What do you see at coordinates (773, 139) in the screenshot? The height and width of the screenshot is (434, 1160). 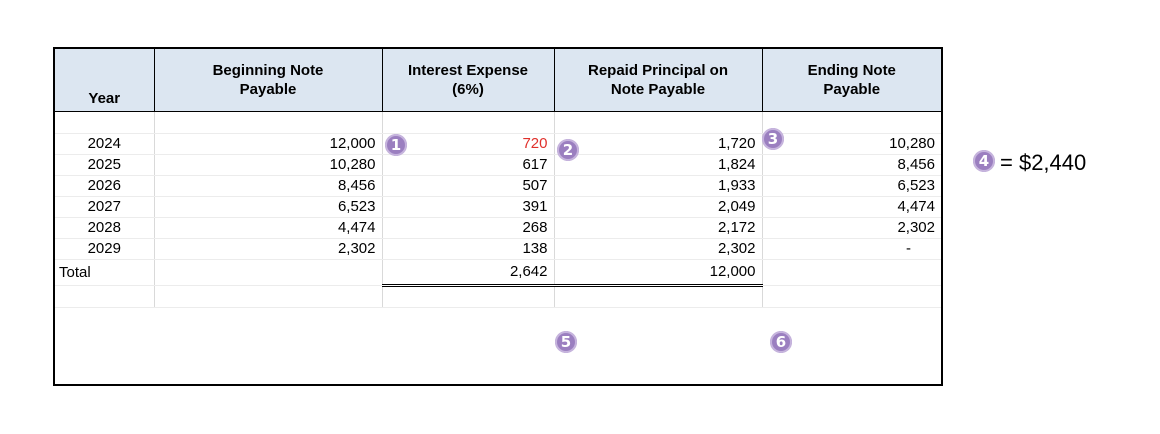 I see `callout-badge-3: 3` at bounding box center [773, 139].